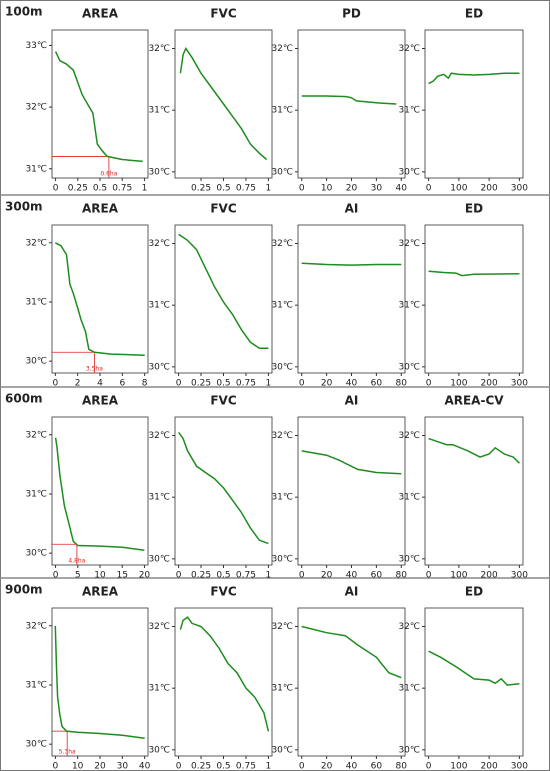 This screenshot has width=550, height=771. I want to click on chart-title: AI, so click(352, 401).